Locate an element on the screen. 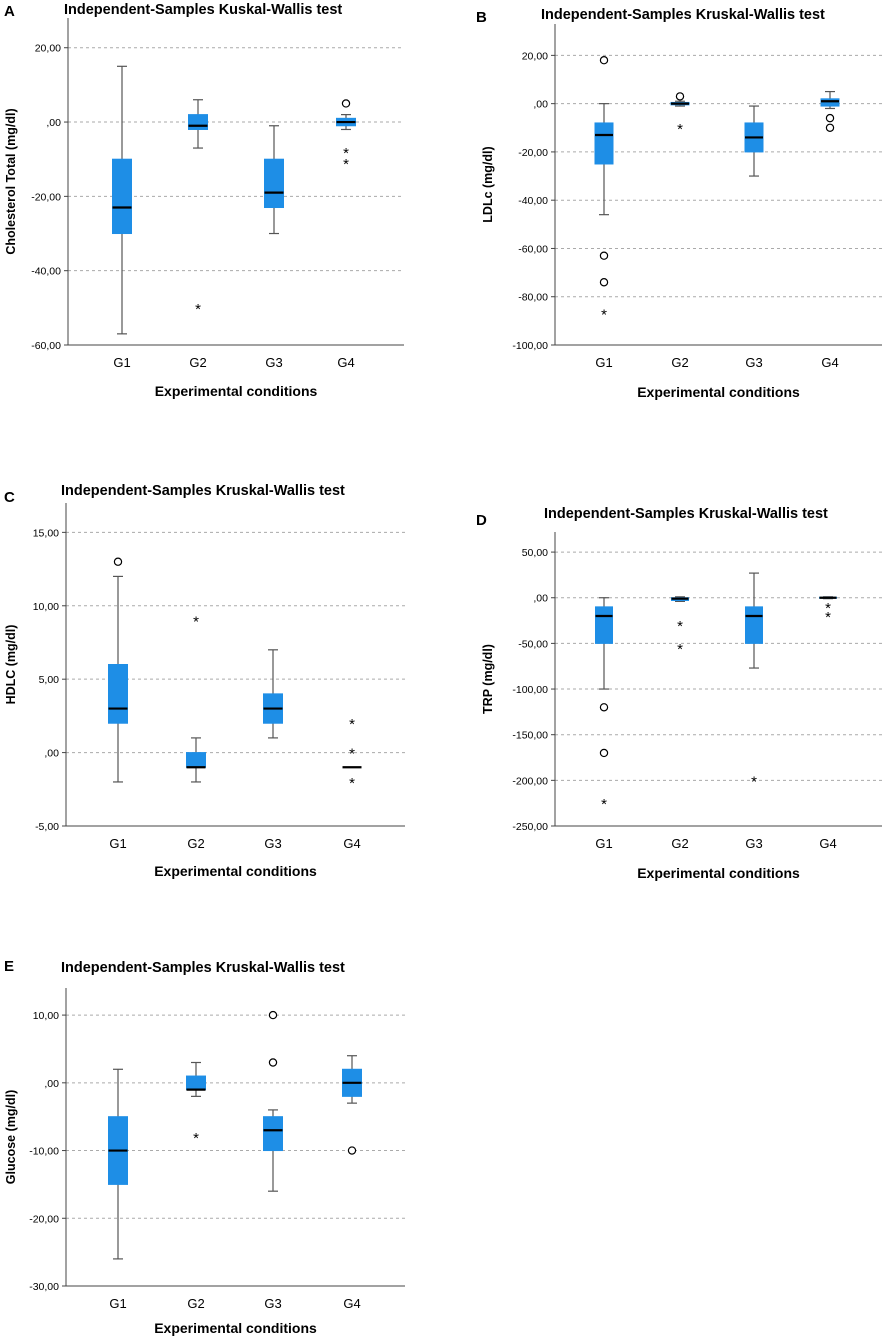 The width and height of the screenshot is (890, 1339). box-g4: * * * is located at coordinates (352, 754).